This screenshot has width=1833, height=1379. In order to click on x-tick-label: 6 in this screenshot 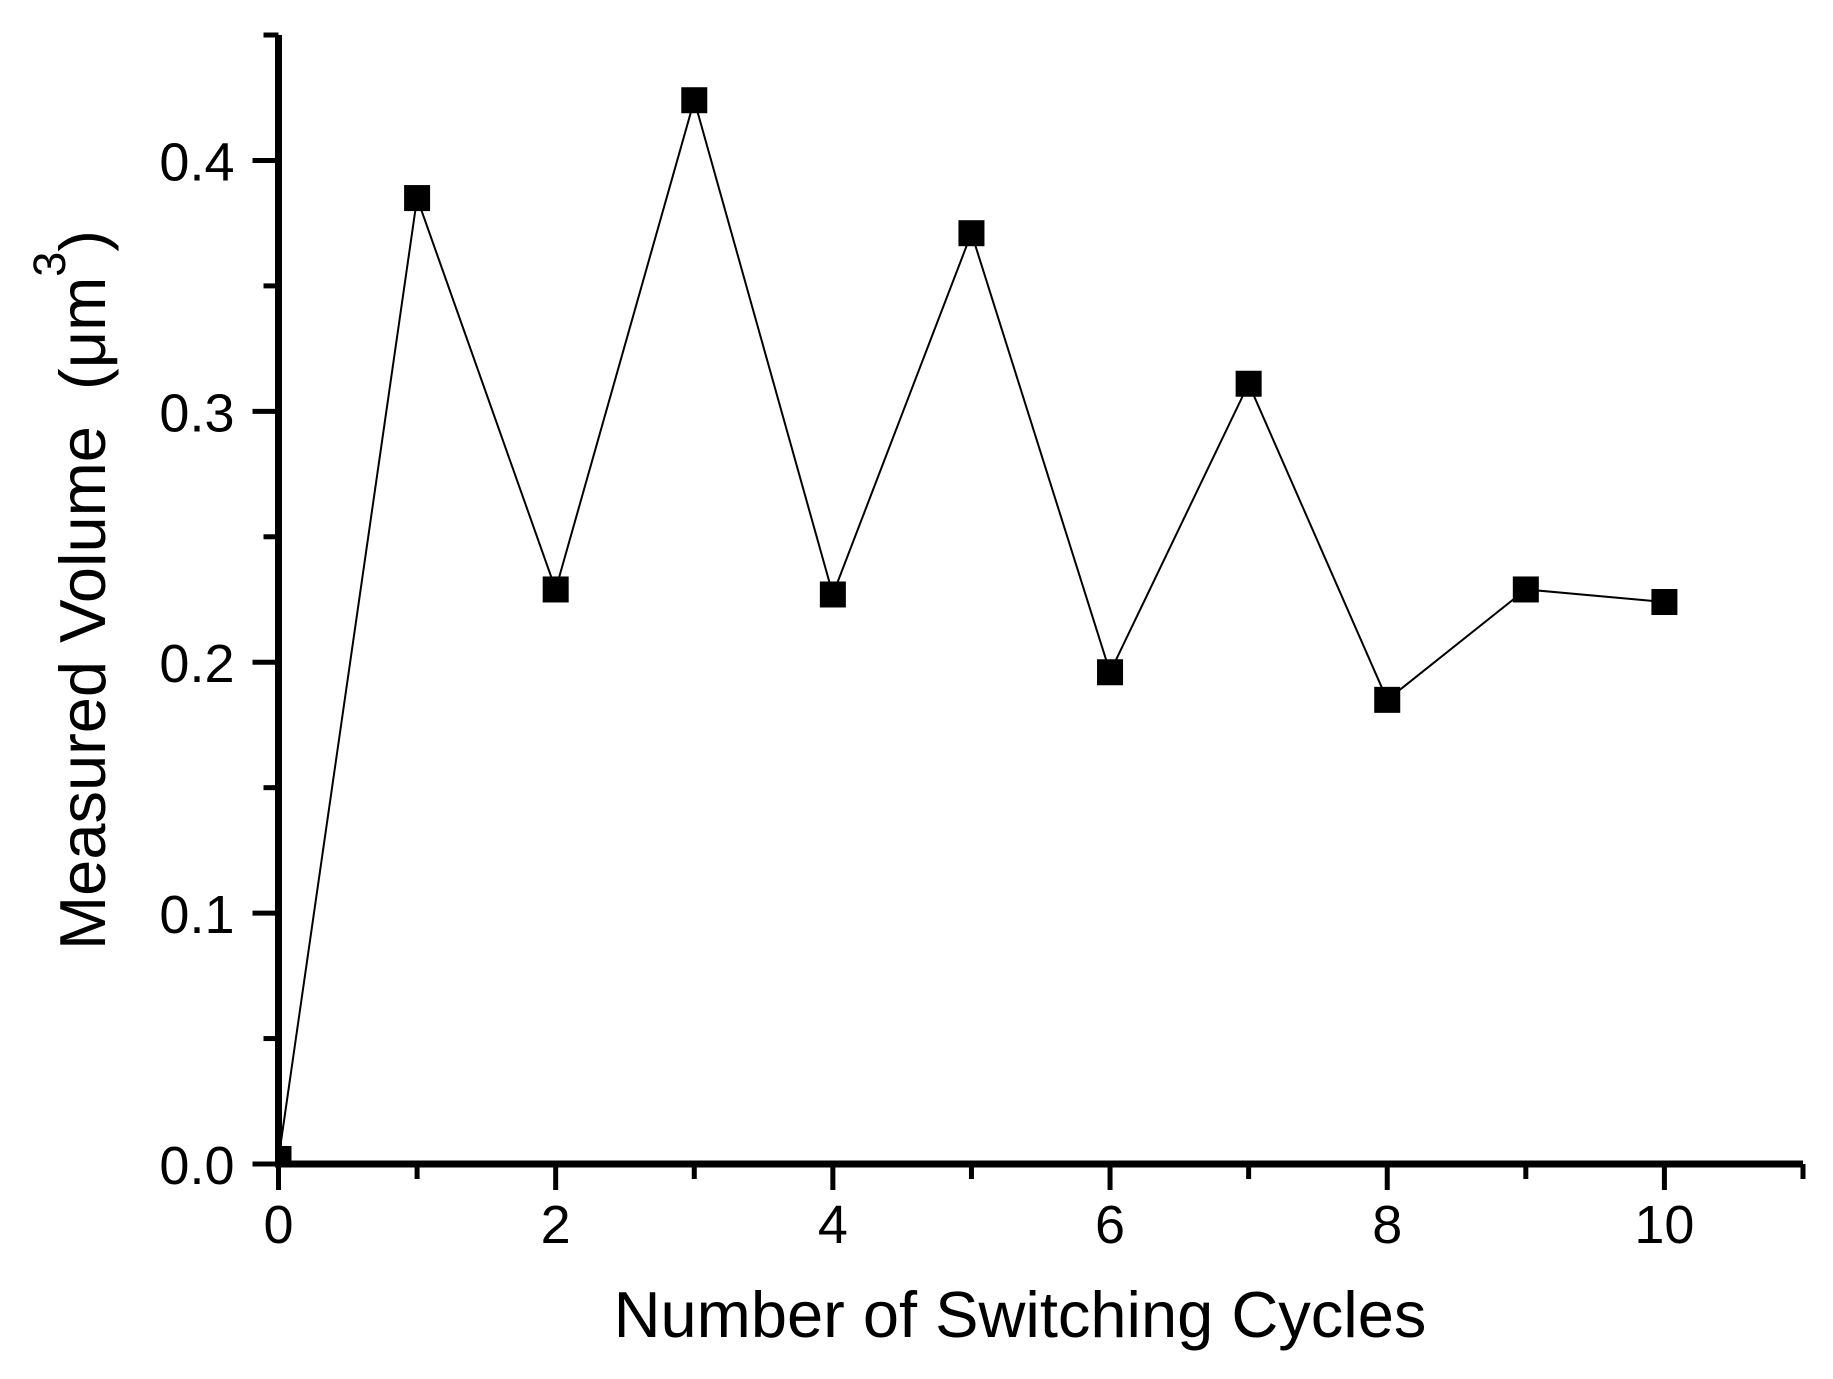, I will do `click(1110, 1225)`.